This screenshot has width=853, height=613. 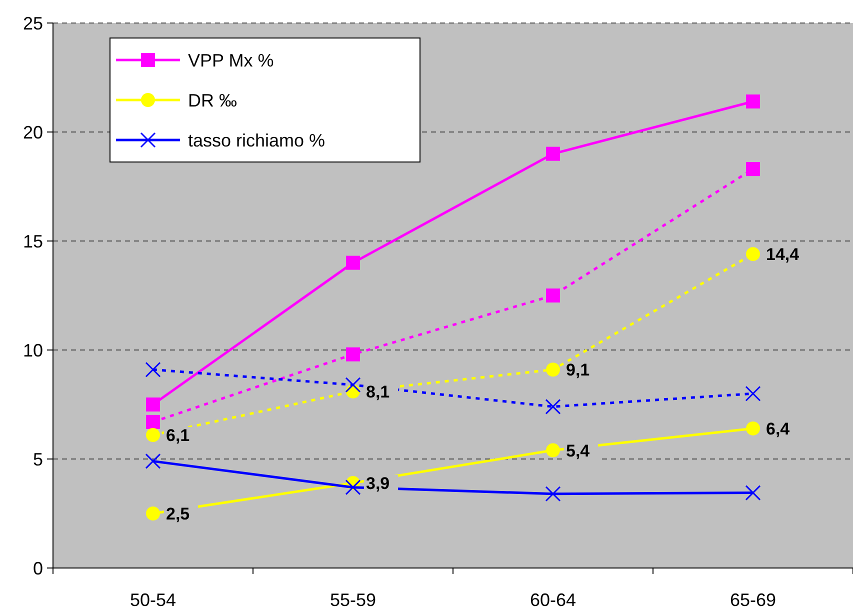 What do you see at coordinates (553, 600) in the screenshot?
I see `x-tick-label: 60-64` at bounding box center [553, 600].